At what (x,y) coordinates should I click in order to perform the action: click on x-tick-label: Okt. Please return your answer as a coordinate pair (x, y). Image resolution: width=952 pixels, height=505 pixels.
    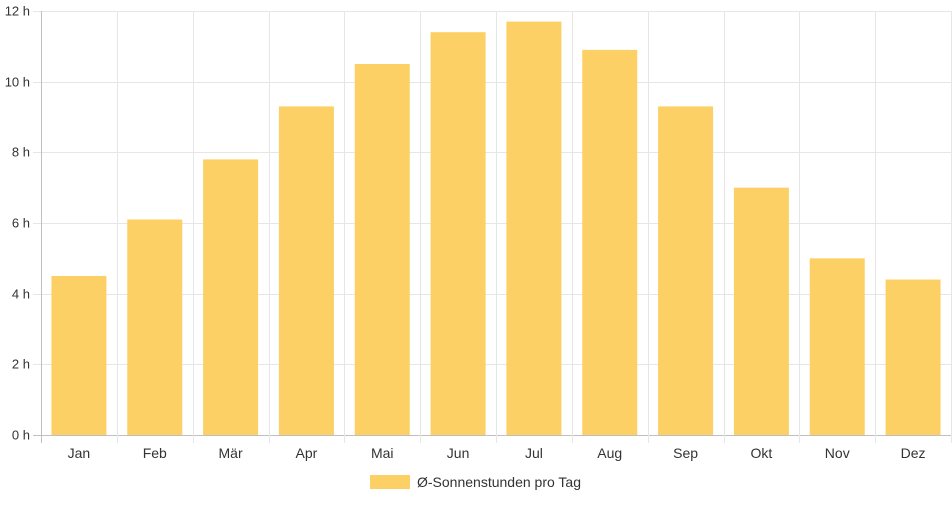
    Looking at the image, I should click on (762, 453).